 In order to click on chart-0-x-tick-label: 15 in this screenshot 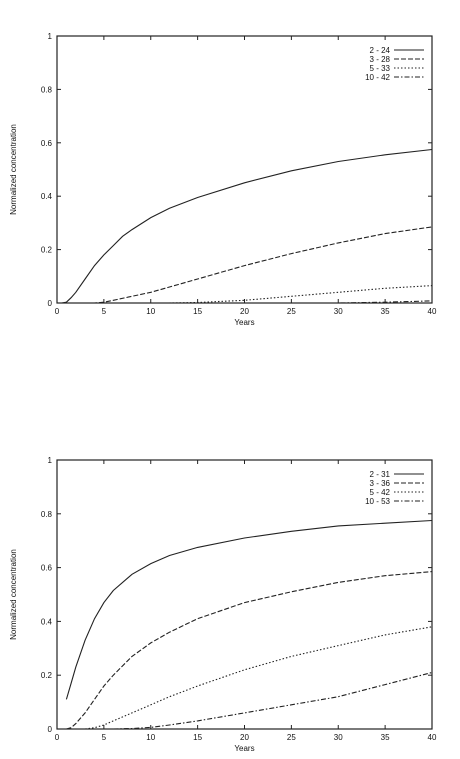, I will do `click(197, 311)`.